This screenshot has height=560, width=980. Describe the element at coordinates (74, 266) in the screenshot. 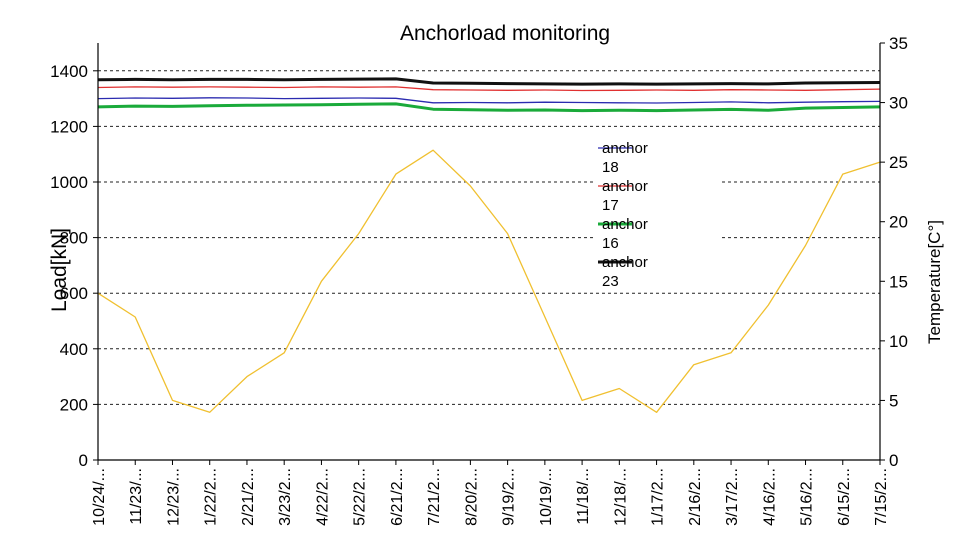

I see `y-axis-ticks: 0 200 400 600 800 1000 1200 1400` at that location.